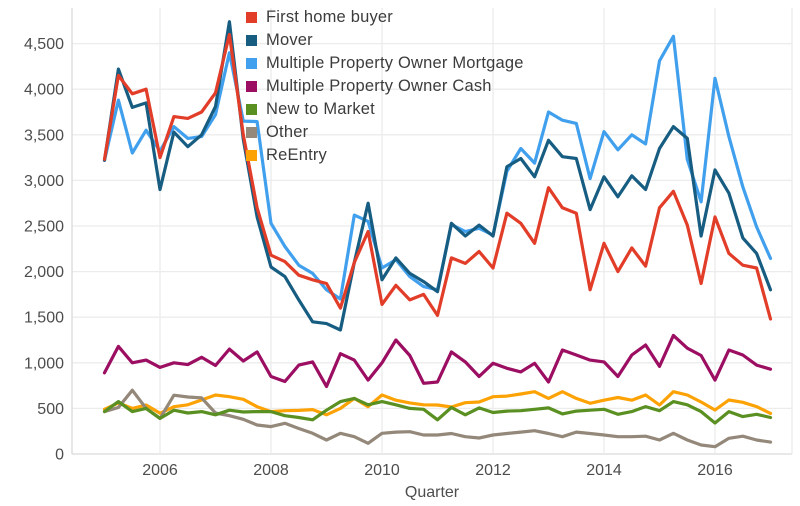 The height and width of the screenshot is (506, 800). I want to click on series-line-other, so click(437, 418).